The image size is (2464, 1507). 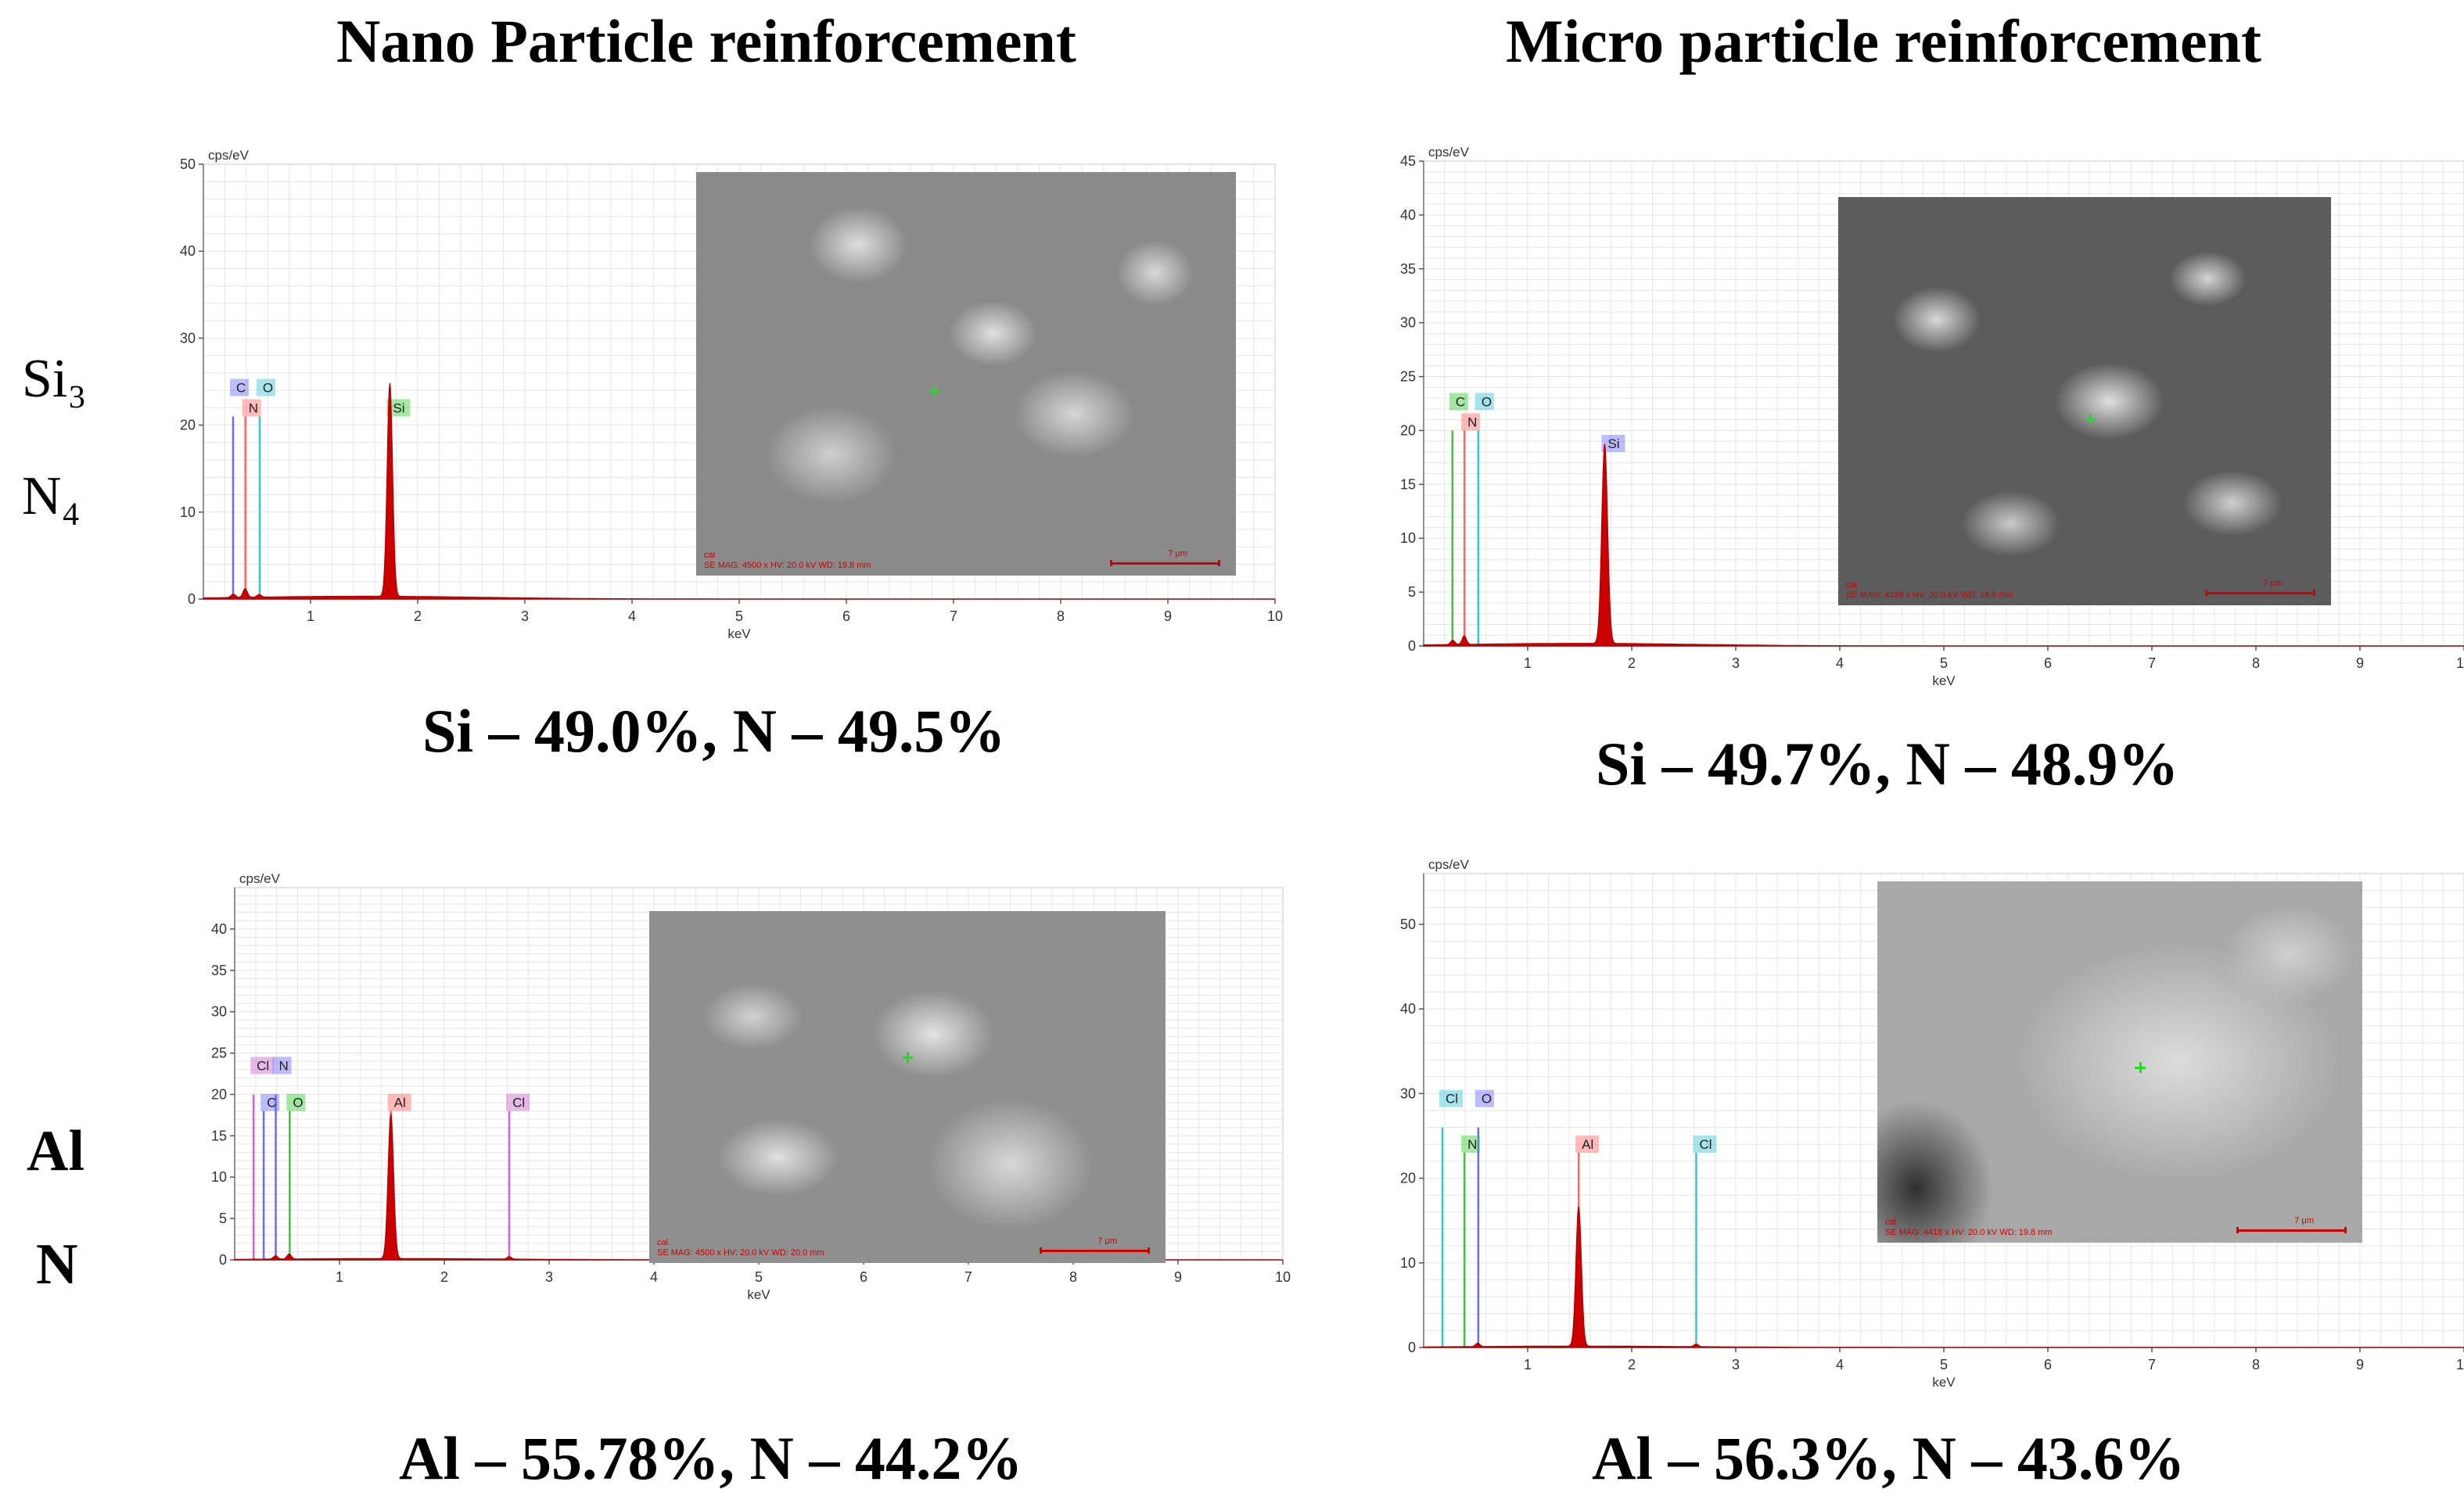 I want to click on element-label-al: Al, so click(x=1587, y=1144).